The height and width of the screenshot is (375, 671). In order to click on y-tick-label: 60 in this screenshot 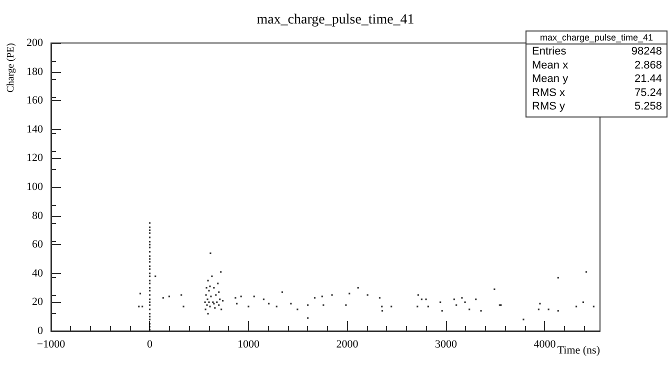, I will do `click(38, 244)`.